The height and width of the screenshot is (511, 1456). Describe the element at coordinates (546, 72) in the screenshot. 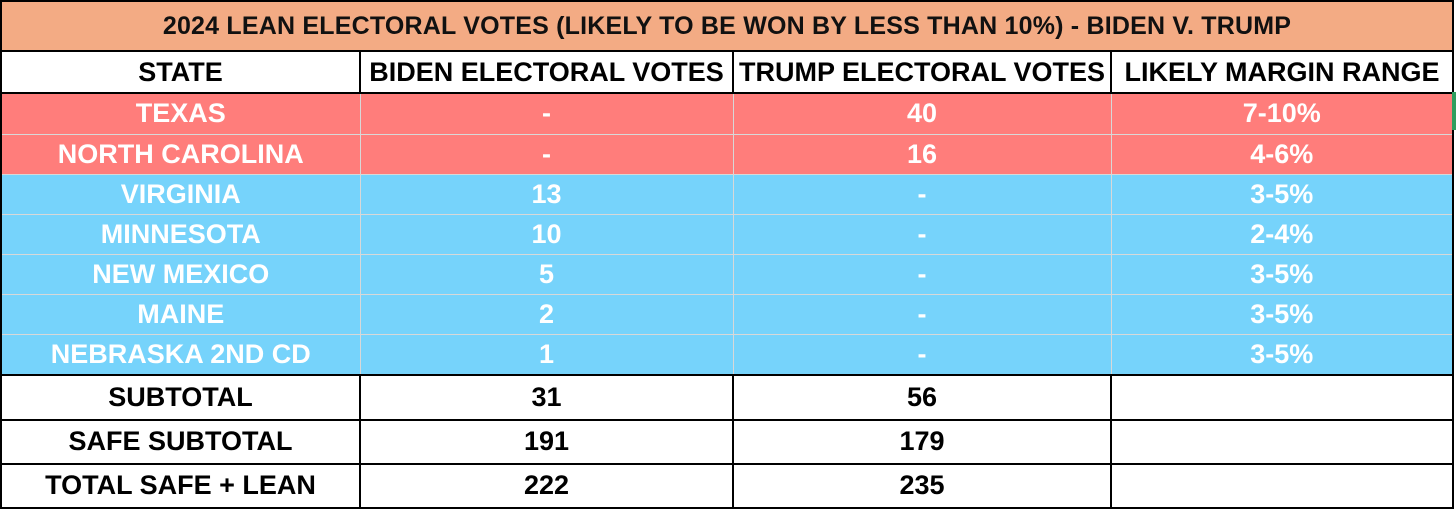

I see `header-biden-votes: BIDEN ELECTORAL VOTES` at that location.